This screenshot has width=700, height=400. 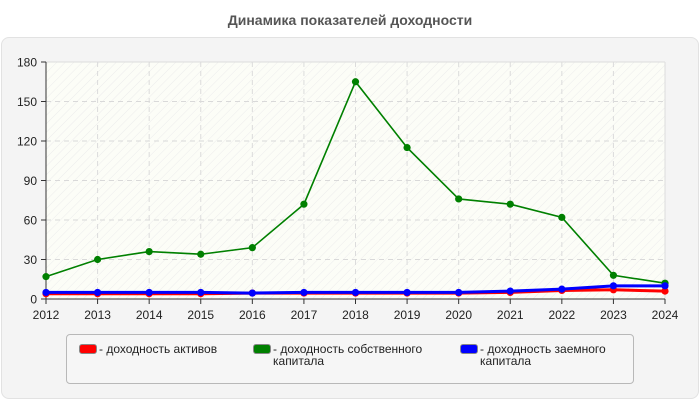 What do you see at coordinates (304, 315) in the screenshot?
I see `x-tick-label: 2017` at bounding box center [304, 315].